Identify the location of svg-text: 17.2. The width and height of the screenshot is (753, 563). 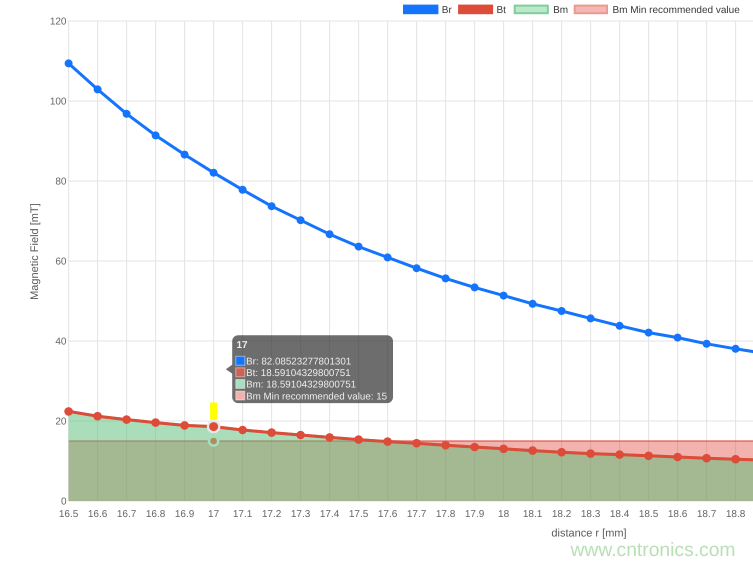
(272, 514).